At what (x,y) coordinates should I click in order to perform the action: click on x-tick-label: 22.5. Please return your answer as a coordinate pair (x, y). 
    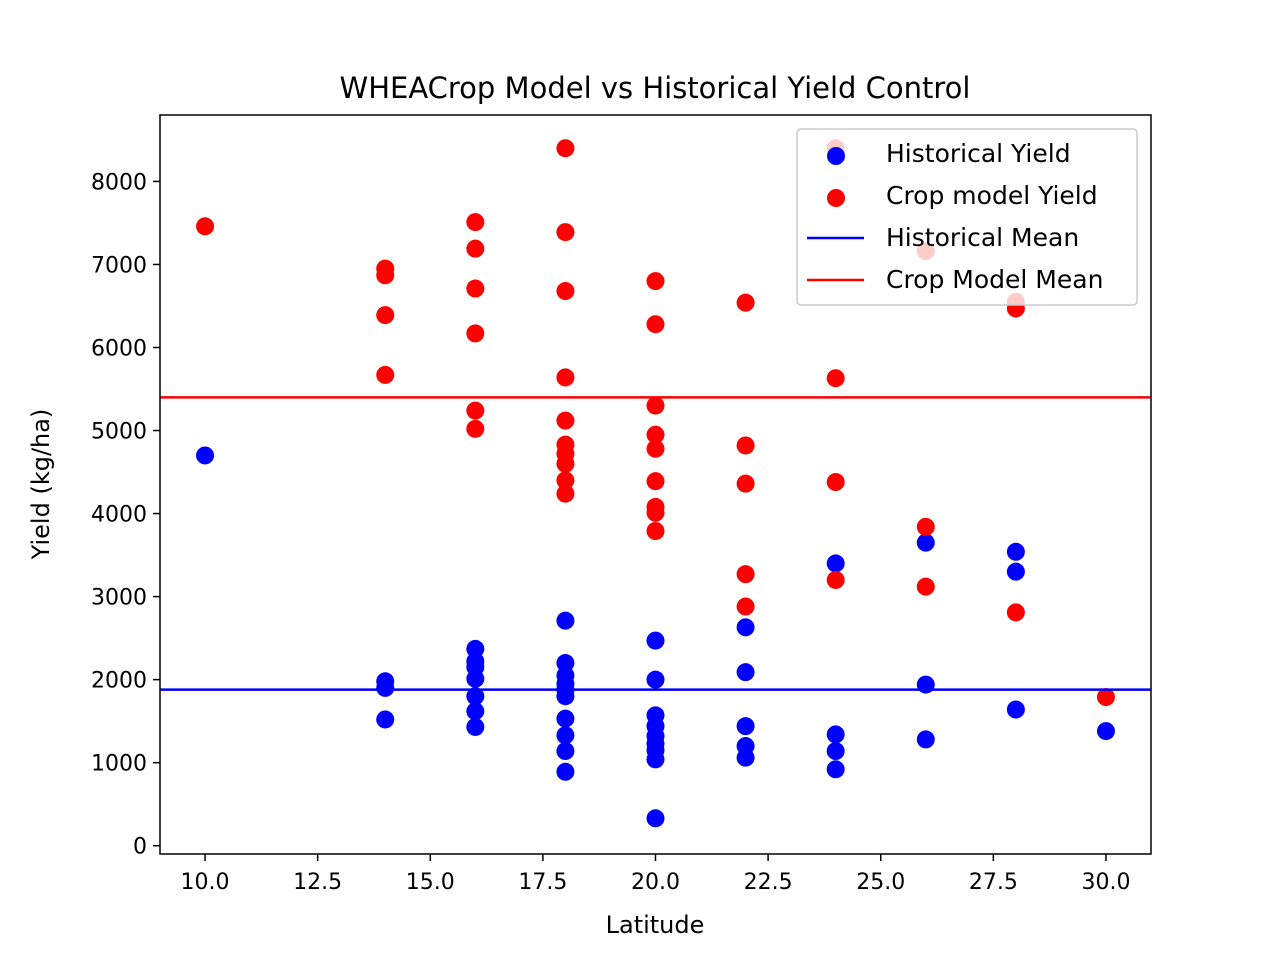
    Looking at the image, I should click on (768, 882).